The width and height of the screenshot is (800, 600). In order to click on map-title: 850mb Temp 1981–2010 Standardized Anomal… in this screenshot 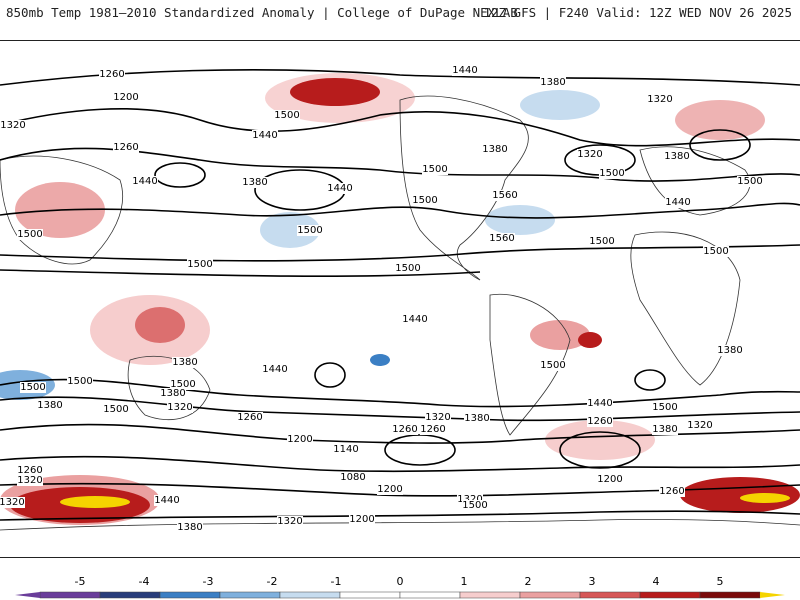, I will do `click(262, 12)`.